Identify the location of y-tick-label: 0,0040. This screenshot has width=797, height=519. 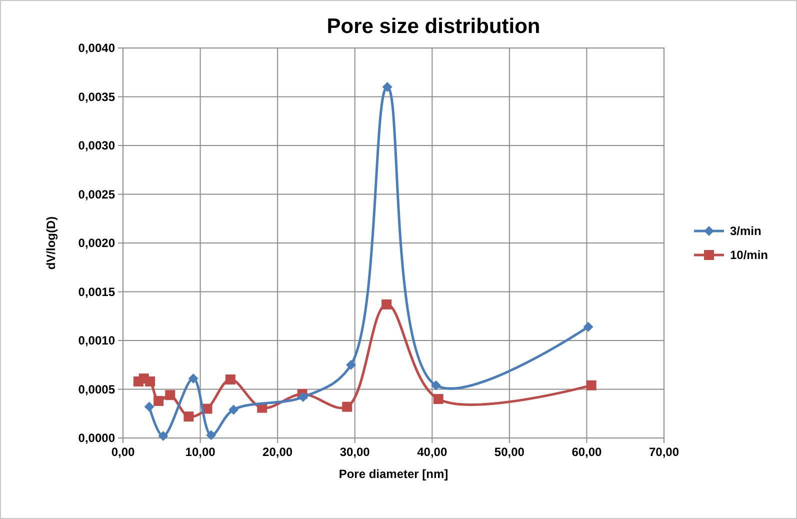
(97, 48).